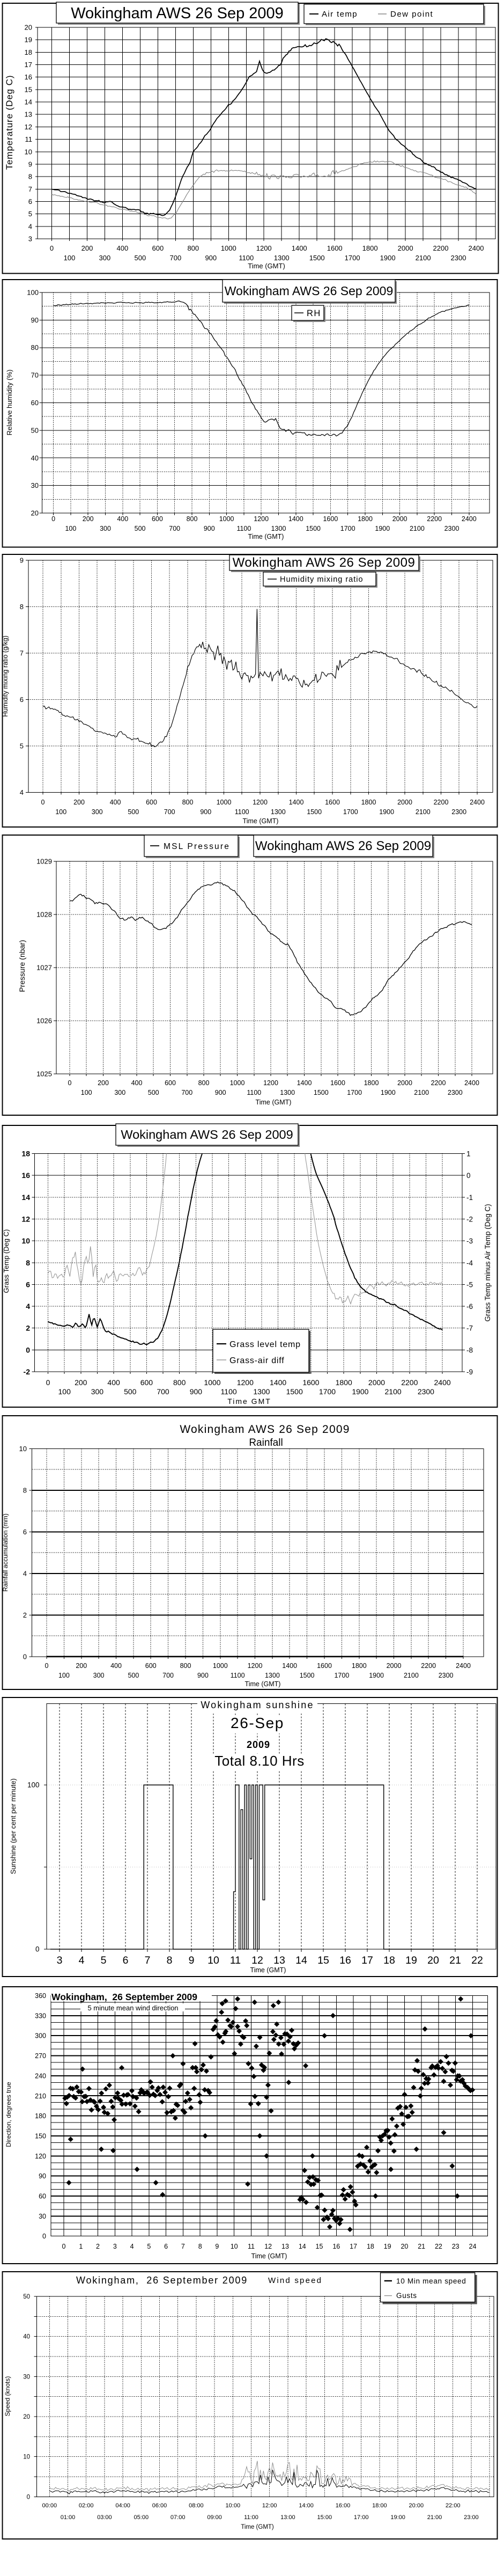  What do you see at coordinates (28, 1328) in the screenshot?
I see `svg-text: 2` at bounding box center [28, 1328].